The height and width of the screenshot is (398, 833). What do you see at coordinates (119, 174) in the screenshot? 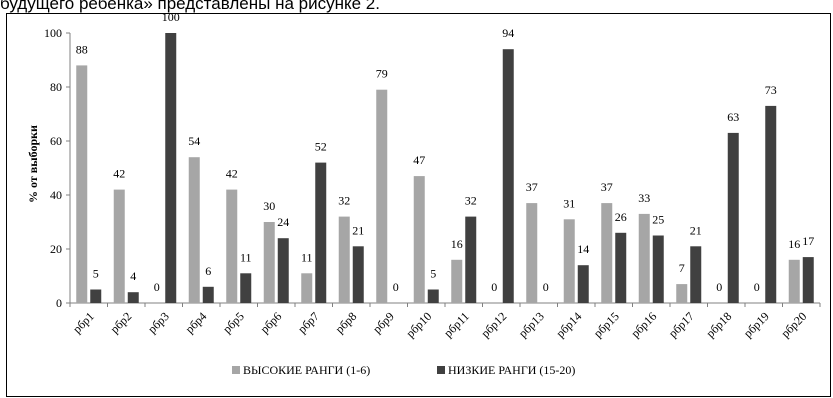
I see `data-label: 42` at bounding box center [119, 174].